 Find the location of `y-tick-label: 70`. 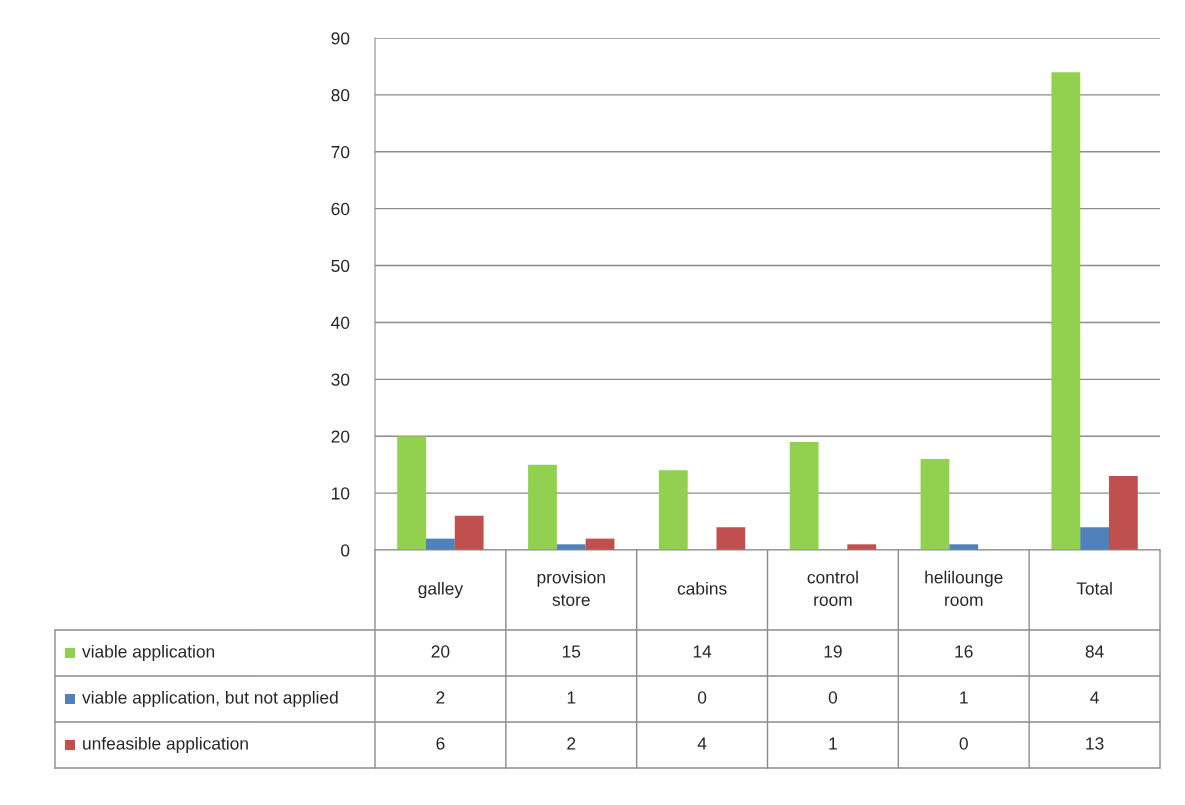

y-tick-label: 70 is located at coordinates (340, 152).